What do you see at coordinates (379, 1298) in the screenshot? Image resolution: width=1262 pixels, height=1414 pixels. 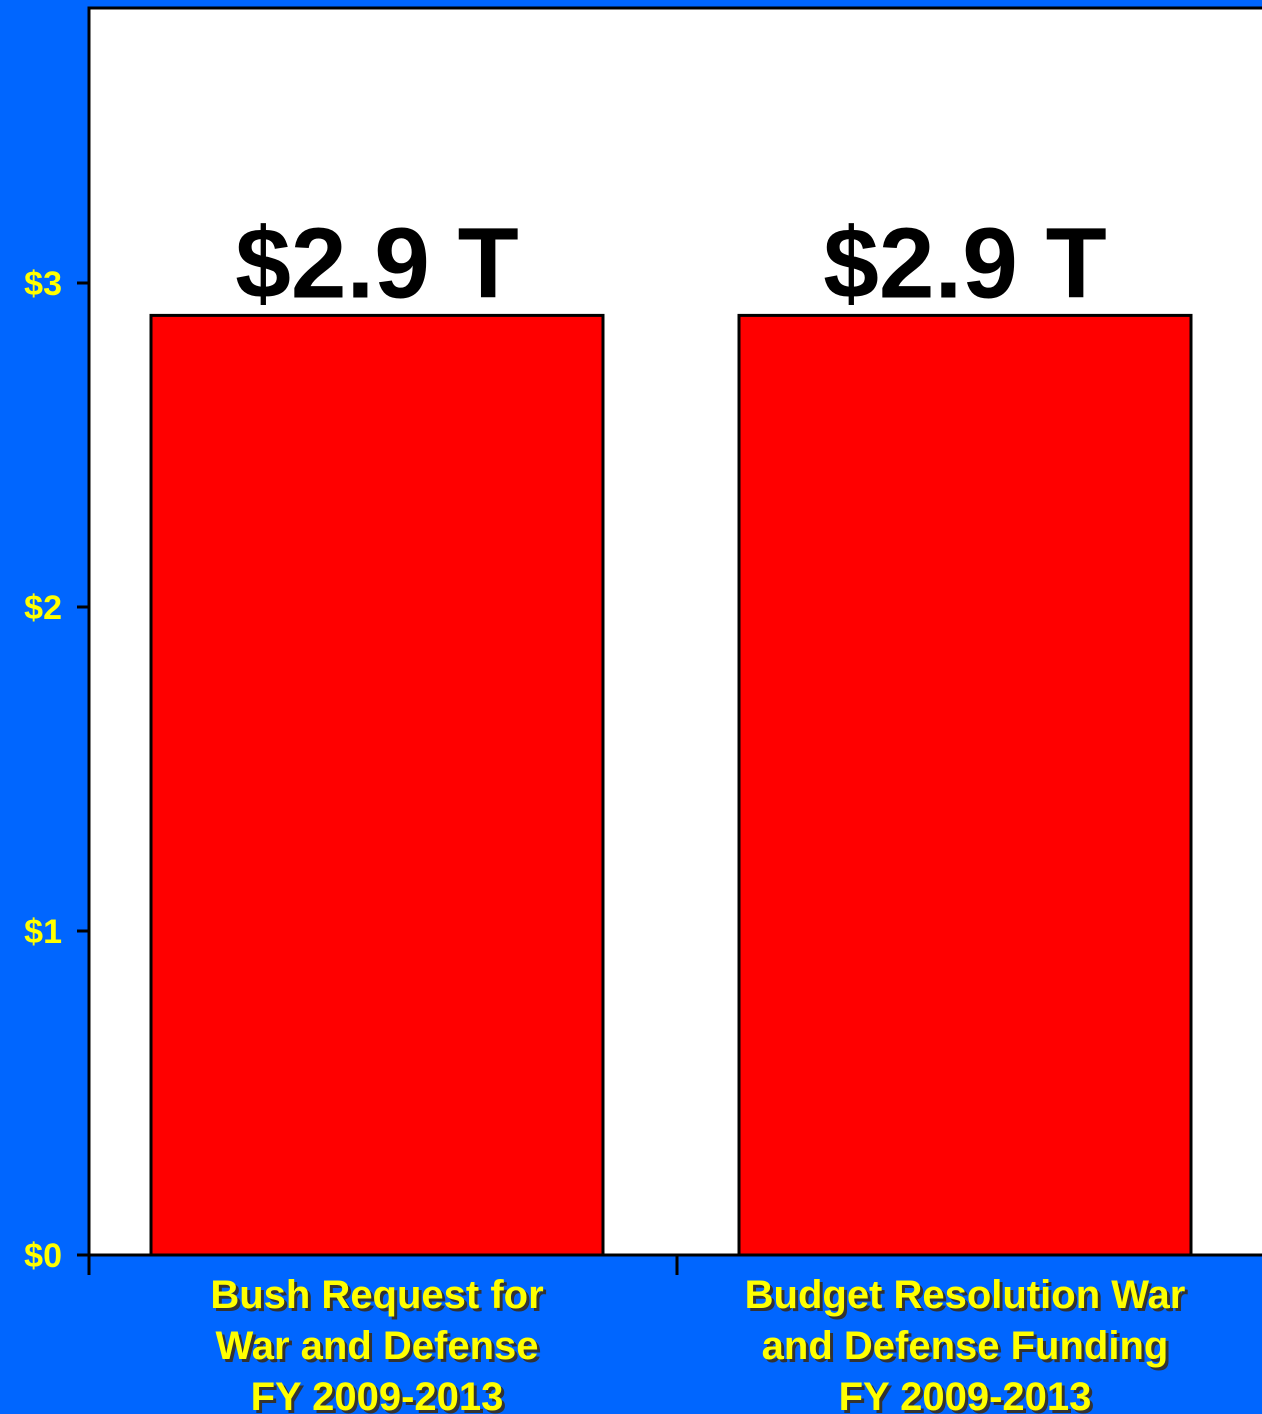 I see `x-category-label-shadow: Bush Request for` at bounding box center [379, 1298].